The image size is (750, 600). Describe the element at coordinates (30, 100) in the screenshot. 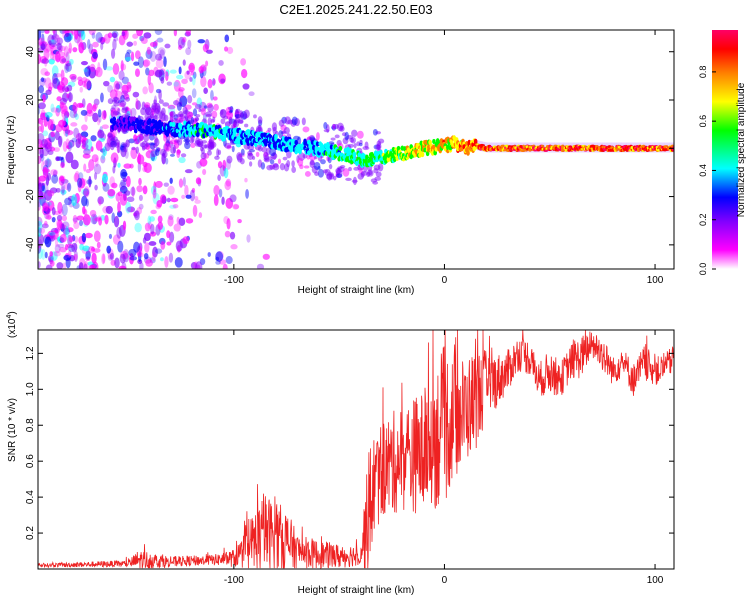

I see `y-tick-label: 20` at that location.